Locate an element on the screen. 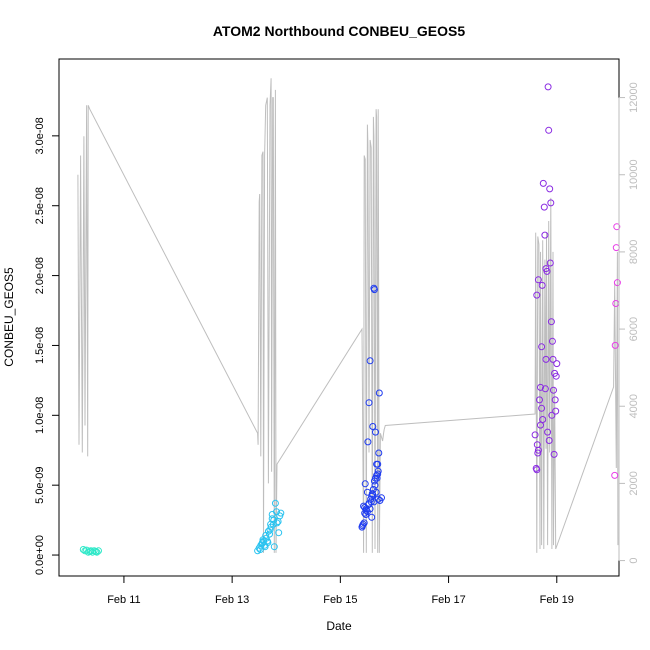 The width and height of the screenshot is (650, 650). y-tick-label: 2.0e-08 is located at coordinates (40, 275).